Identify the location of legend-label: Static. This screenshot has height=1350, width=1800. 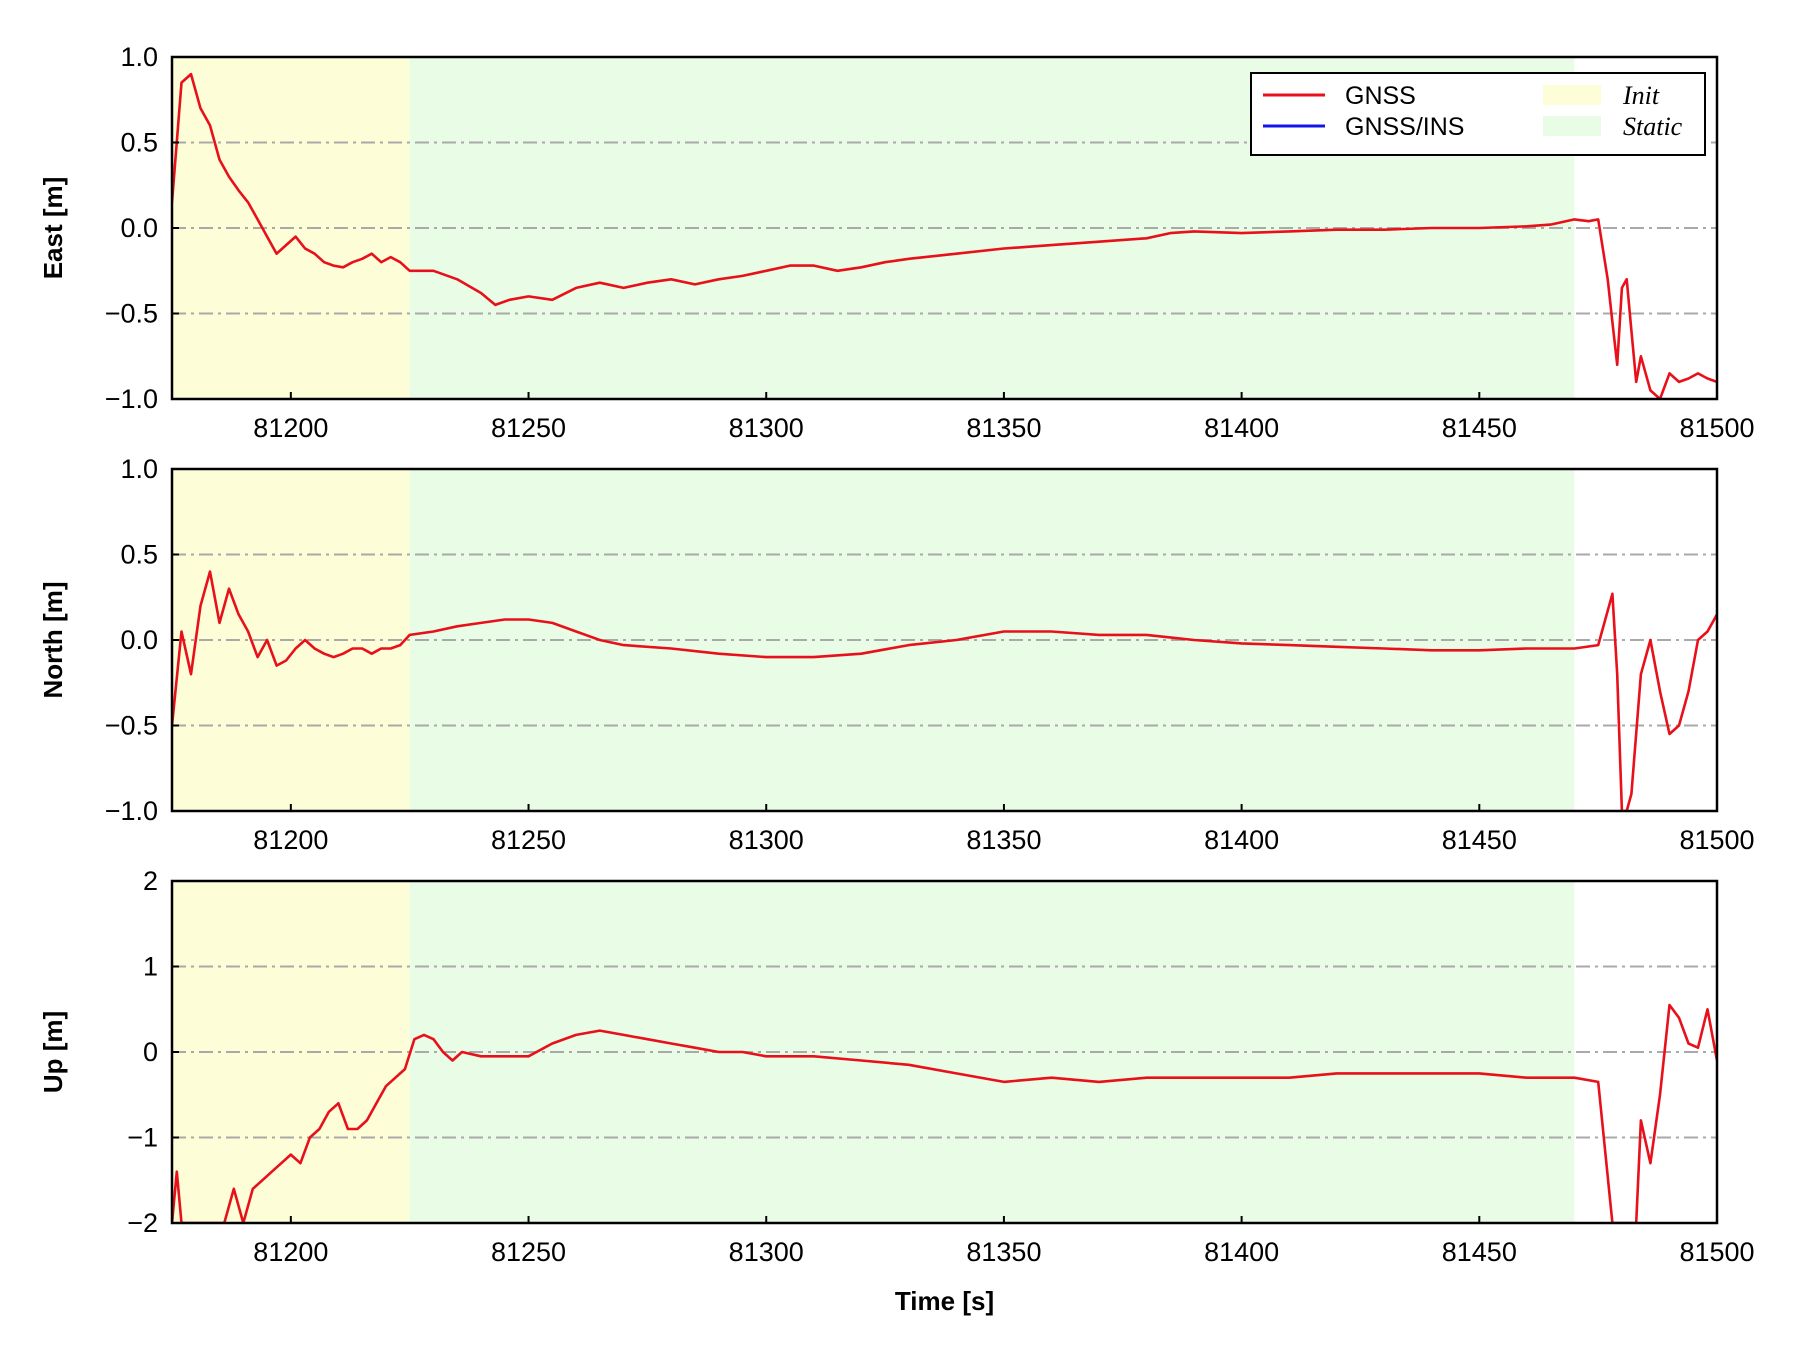
(1653, 126).